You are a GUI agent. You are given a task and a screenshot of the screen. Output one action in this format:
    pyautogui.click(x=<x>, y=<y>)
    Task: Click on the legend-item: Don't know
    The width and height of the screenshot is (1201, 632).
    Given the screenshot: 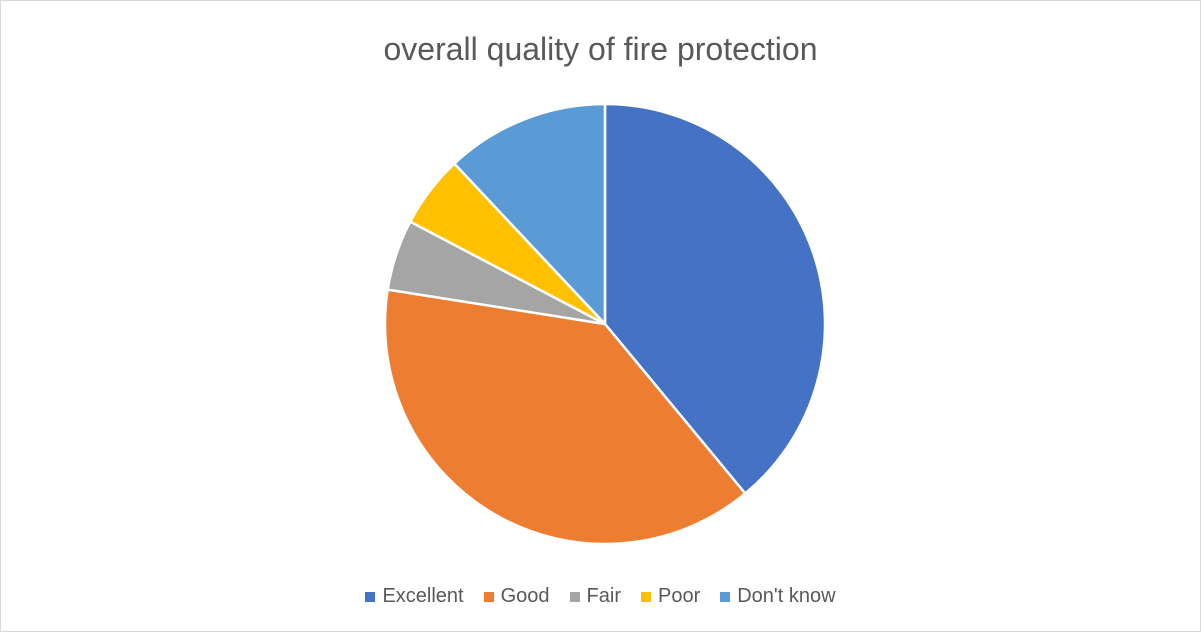 What is the action you would take?
    pyautogui.click(x=778, y=596)
    